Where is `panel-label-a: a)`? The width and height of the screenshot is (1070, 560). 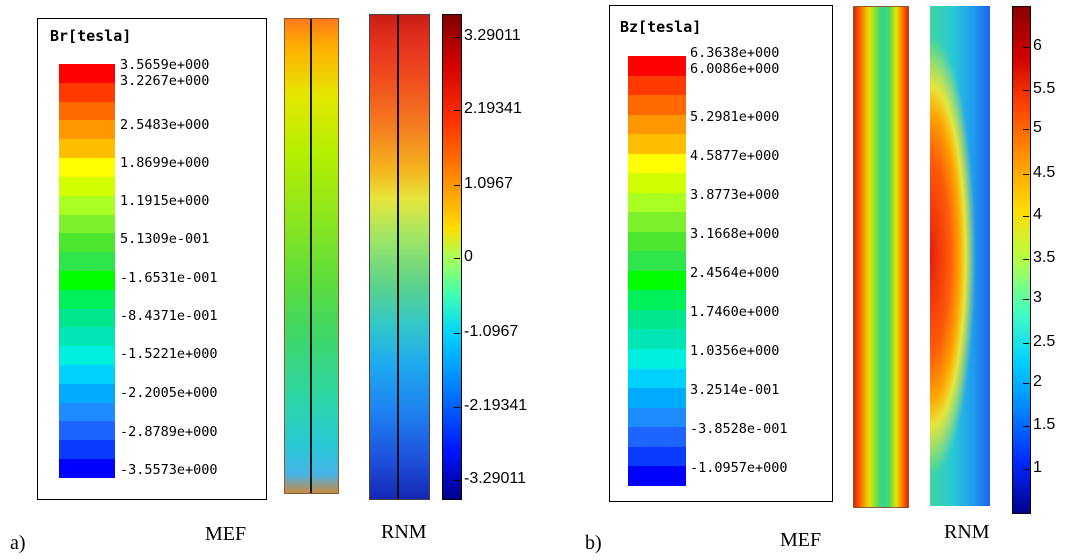
panel-label-a: a) is located at coordinates (18, 543).